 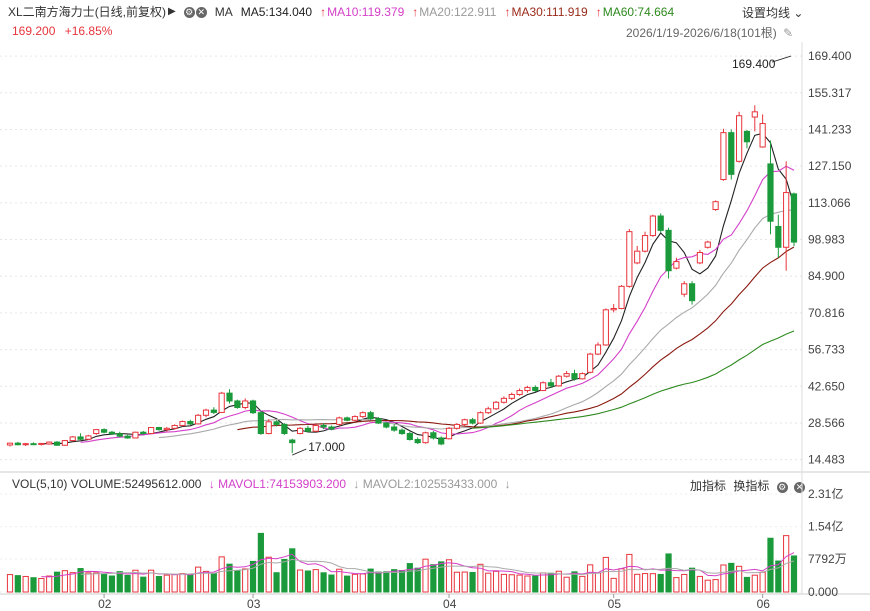 I want to click on price-tick-label: 70.816, so click(x=826, y=313).